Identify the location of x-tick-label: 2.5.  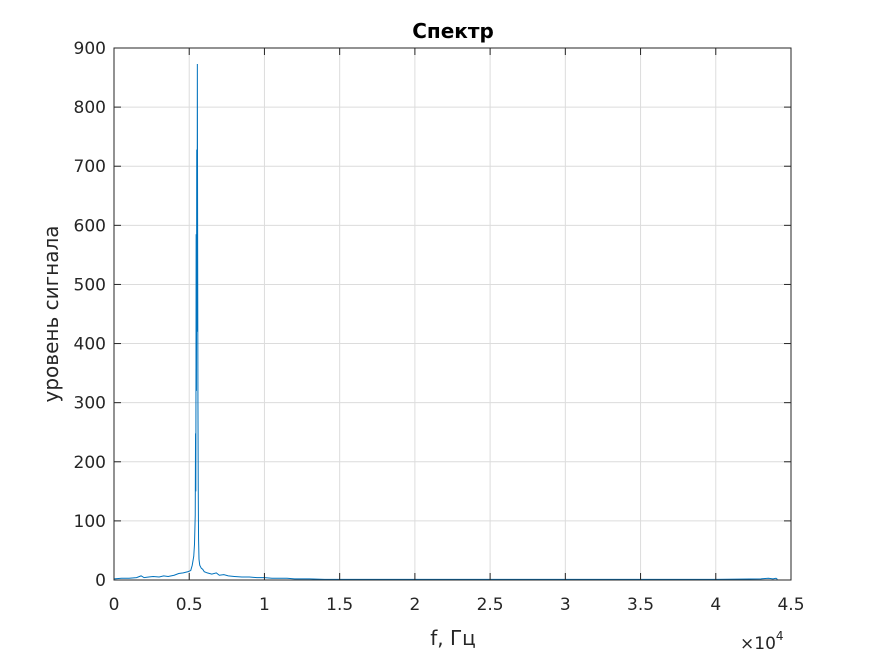
(490, 605).